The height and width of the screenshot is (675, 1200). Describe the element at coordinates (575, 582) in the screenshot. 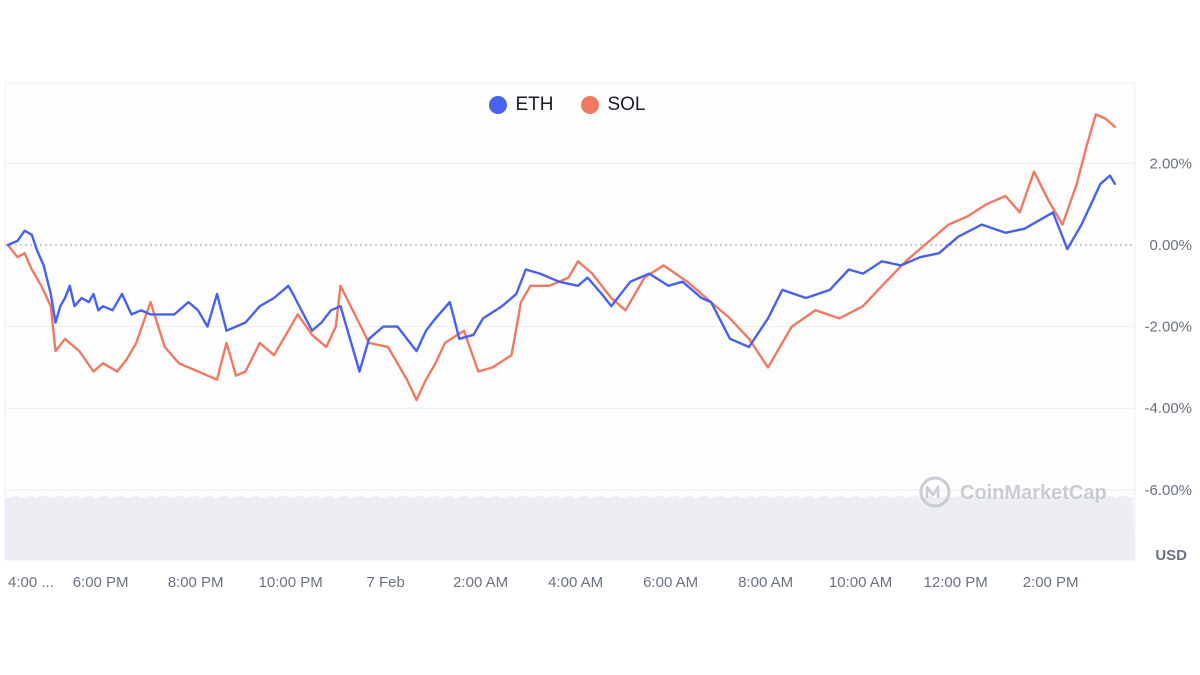

I see `x-tick-label-6: 4:00 AM` at that location.